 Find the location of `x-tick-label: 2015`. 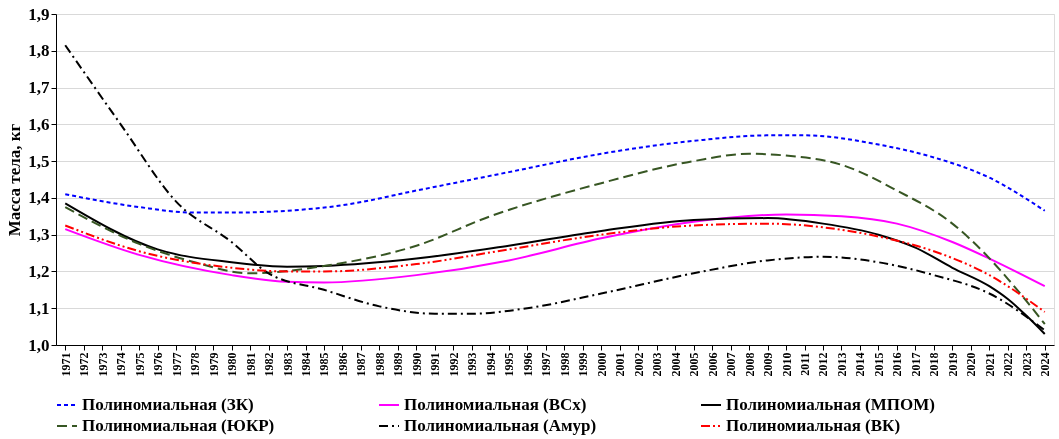

x-tick-label: 2015 is located at coordinates (878, 364).